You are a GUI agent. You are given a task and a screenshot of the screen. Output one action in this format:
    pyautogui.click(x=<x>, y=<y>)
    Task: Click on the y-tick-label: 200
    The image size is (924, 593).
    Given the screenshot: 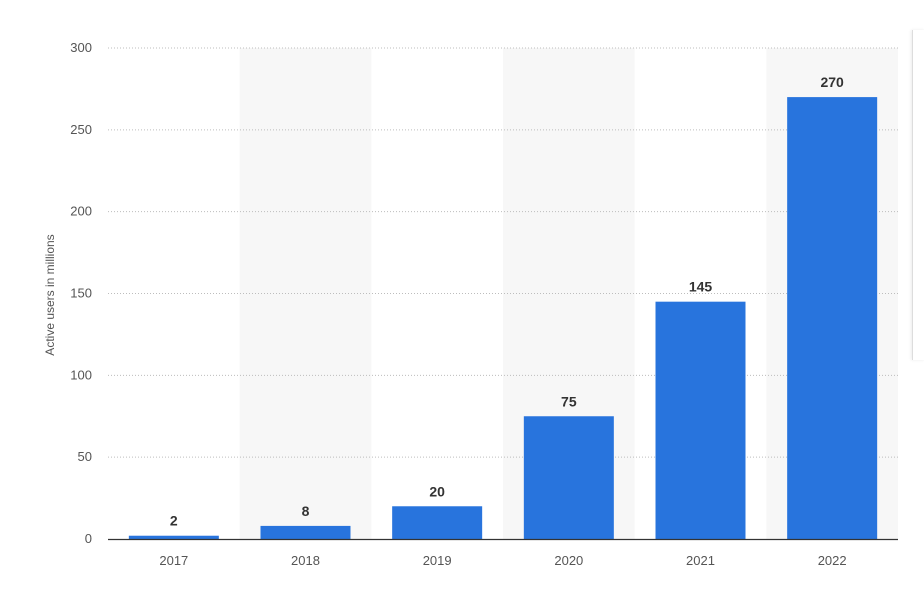 What is the action you would take?
    pyautogui.click(x=81, y=211)
    